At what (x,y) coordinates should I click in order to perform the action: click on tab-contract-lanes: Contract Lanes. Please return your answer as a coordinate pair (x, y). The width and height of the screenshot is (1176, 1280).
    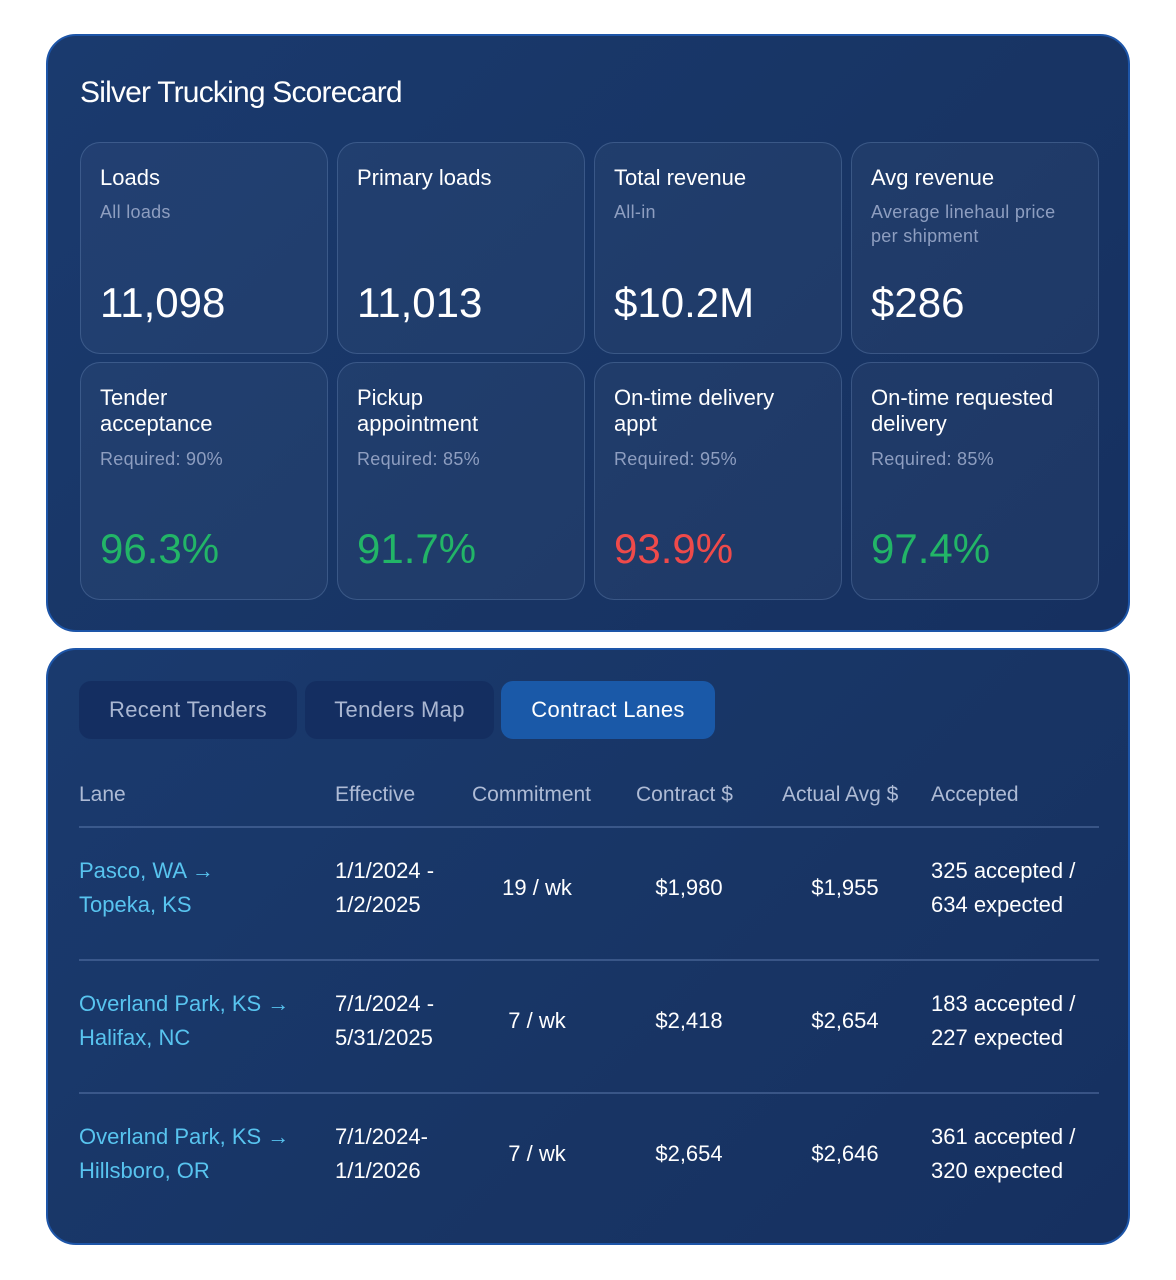
    Looking at the image, I should click on (608, 710).